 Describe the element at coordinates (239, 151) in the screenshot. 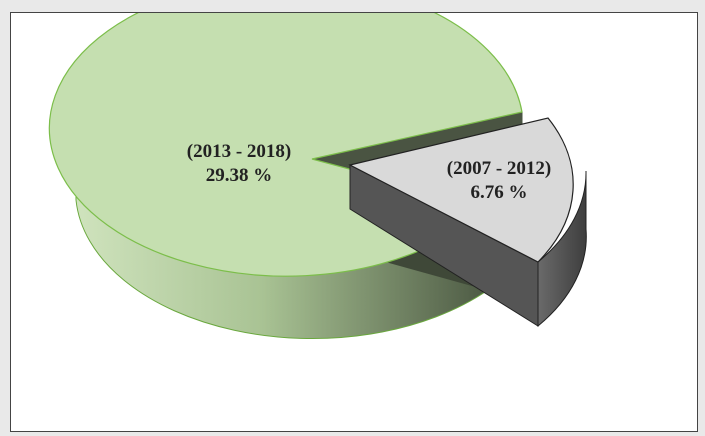

I see `slice-label-2013-2018: (2013 - 2018)` at that location.